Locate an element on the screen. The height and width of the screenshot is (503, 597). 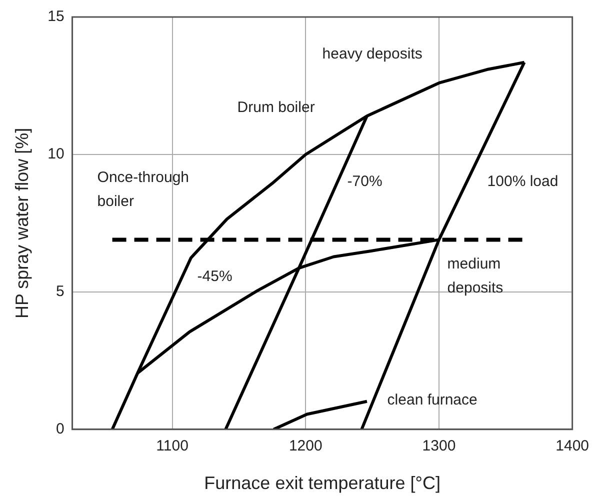
annotation: -45% is located at coordinates (214, 276).